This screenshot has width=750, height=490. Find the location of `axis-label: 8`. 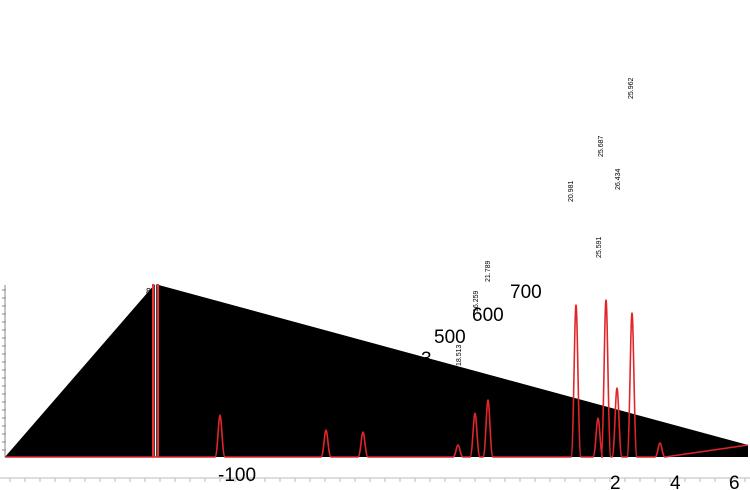

axis-label: 8 is located at coordinates (148, 291).